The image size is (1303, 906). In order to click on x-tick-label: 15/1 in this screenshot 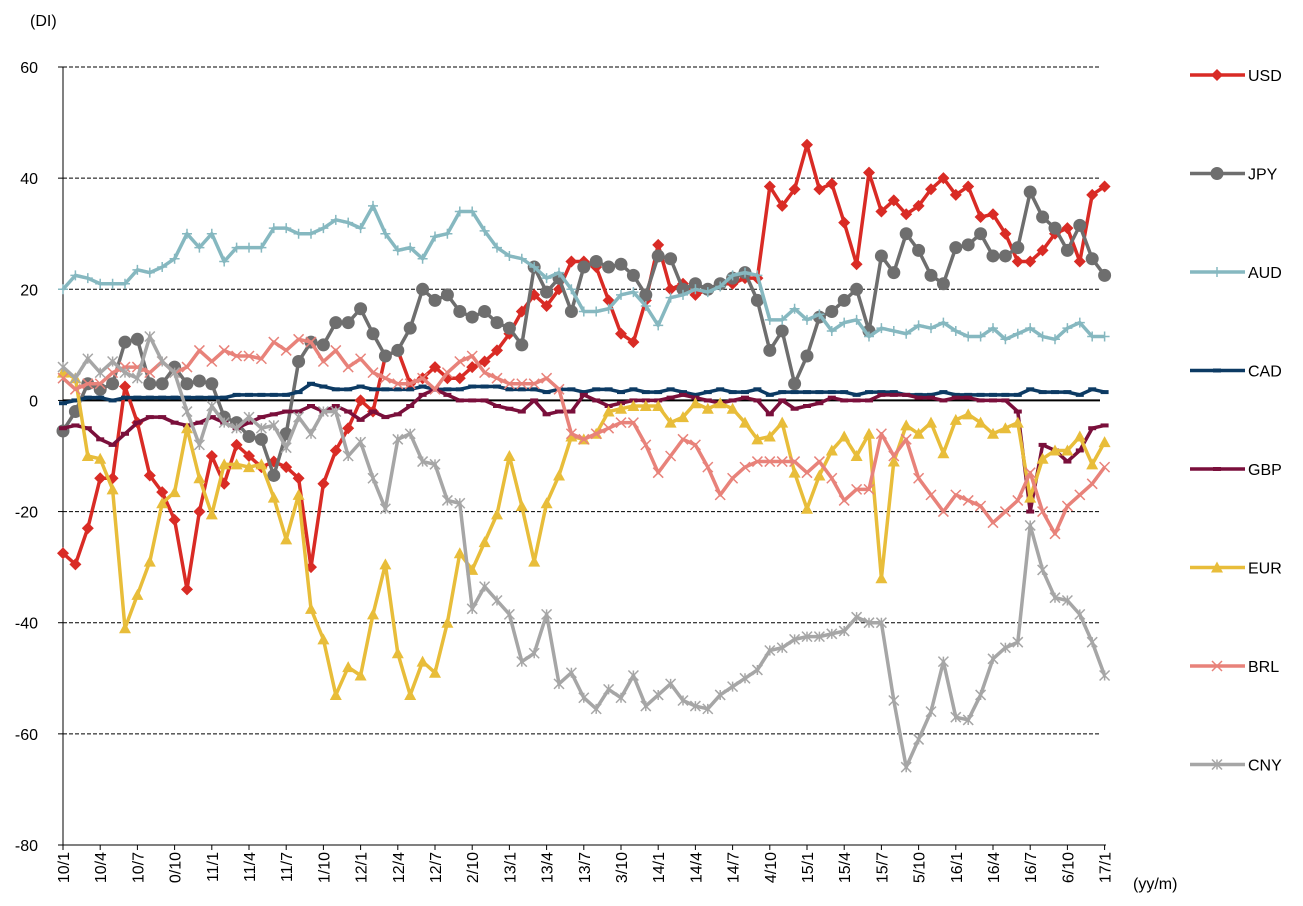, I will do `click(808, 867)`.